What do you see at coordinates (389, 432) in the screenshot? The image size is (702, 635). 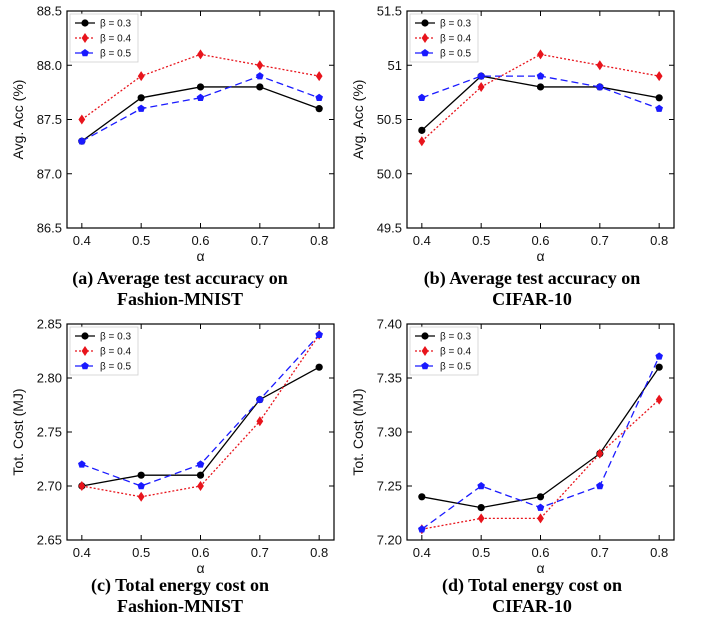 I see `y-tick-label: 7.30` at bounding box center [389, 432].